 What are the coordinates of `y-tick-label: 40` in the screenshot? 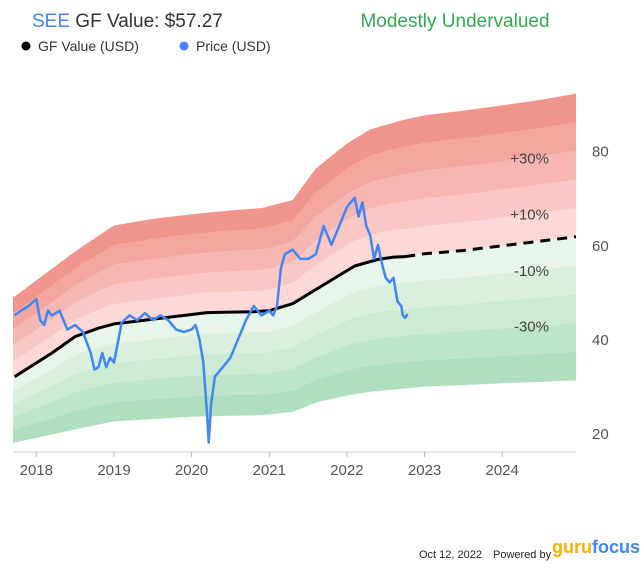 It's located at (600, 340).